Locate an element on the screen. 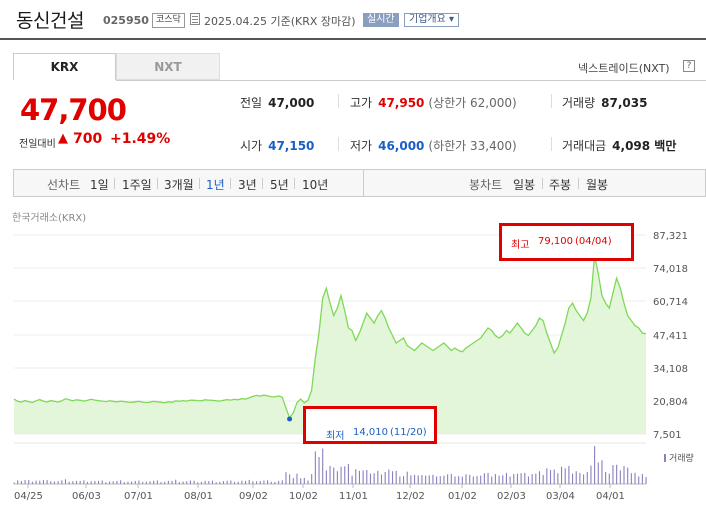  x-tick-label: 01/02 is located at coordinates (462, 496).